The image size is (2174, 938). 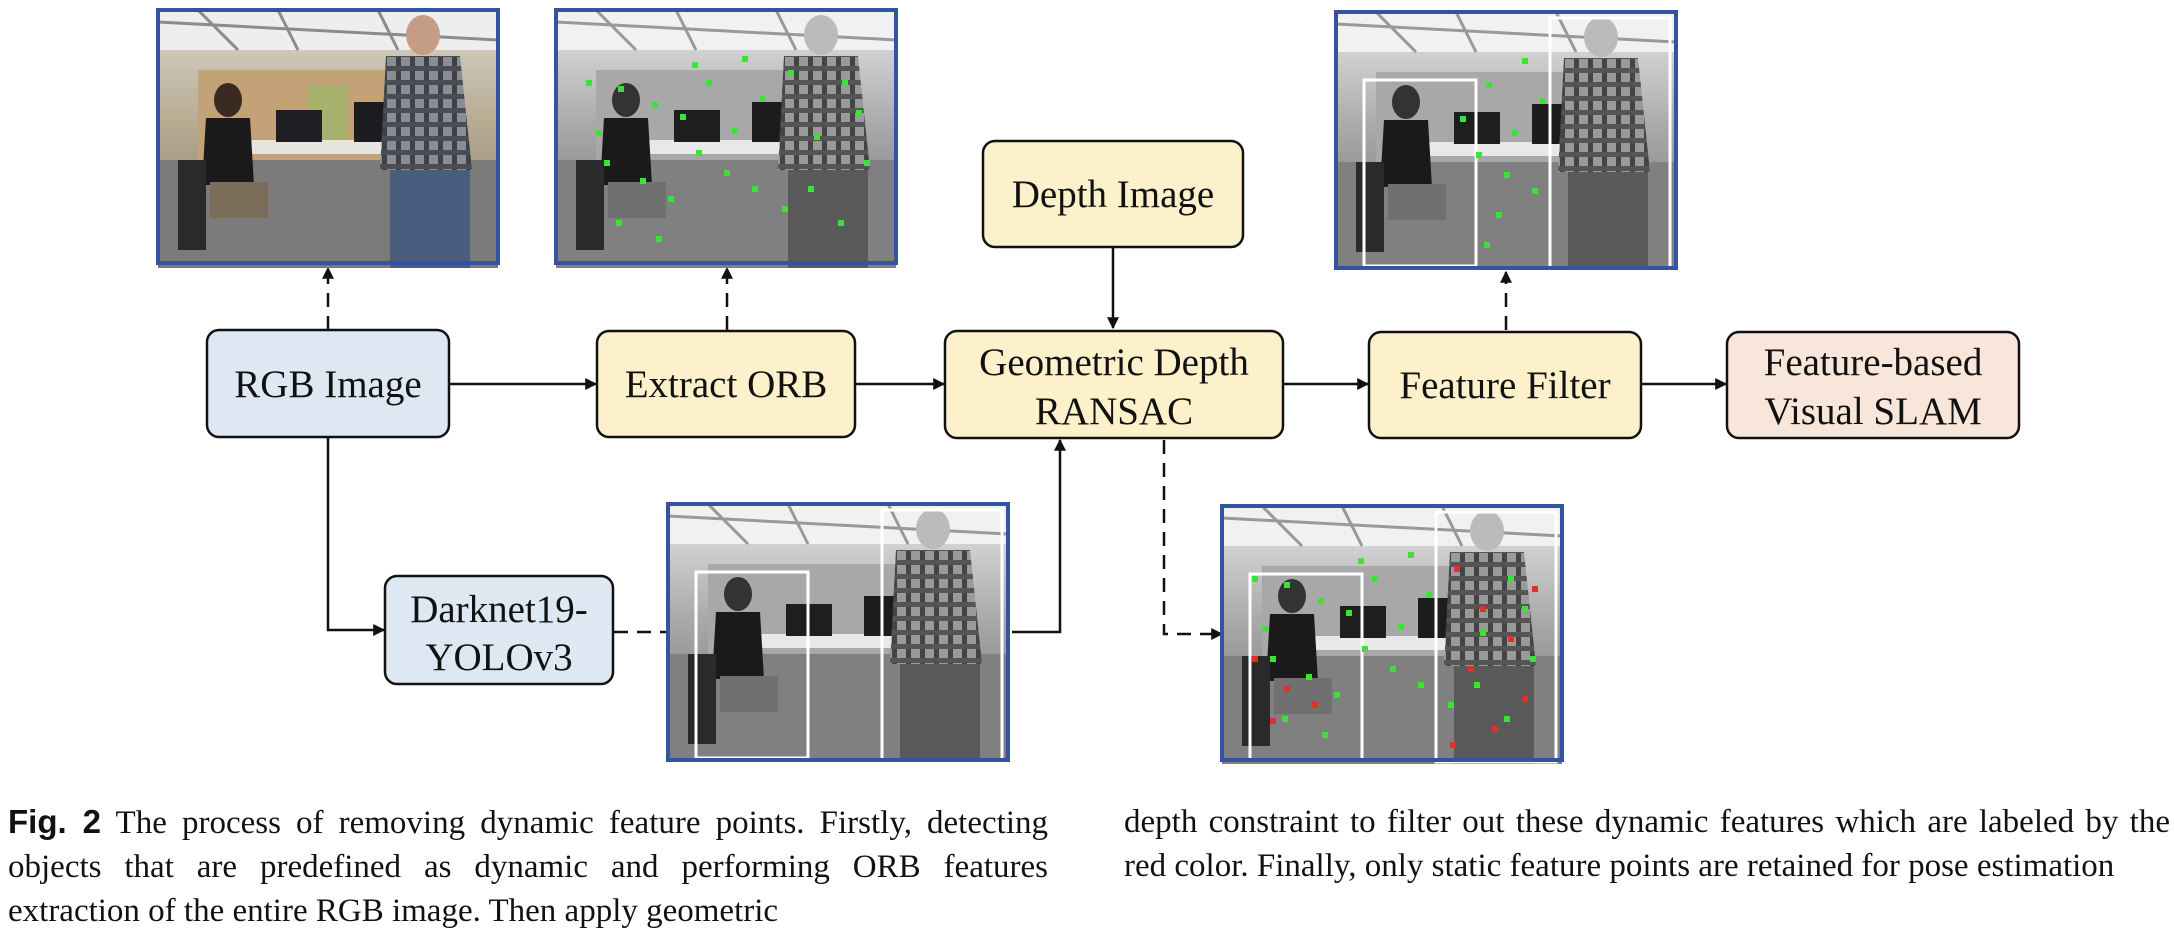 I want to click on node-geo-label-1: Geometric Depth, so click(x=1114, y=362).